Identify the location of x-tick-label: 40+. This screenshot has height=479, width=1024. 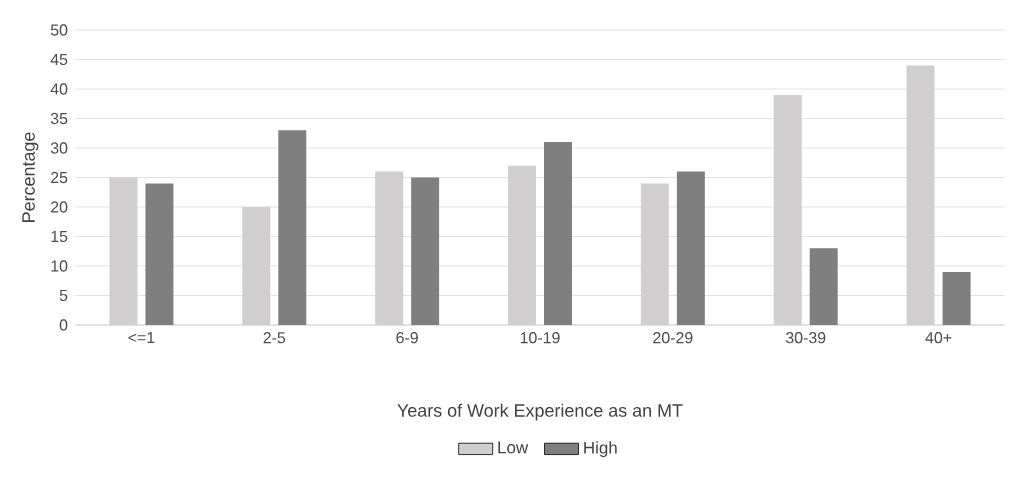
(938, 338).